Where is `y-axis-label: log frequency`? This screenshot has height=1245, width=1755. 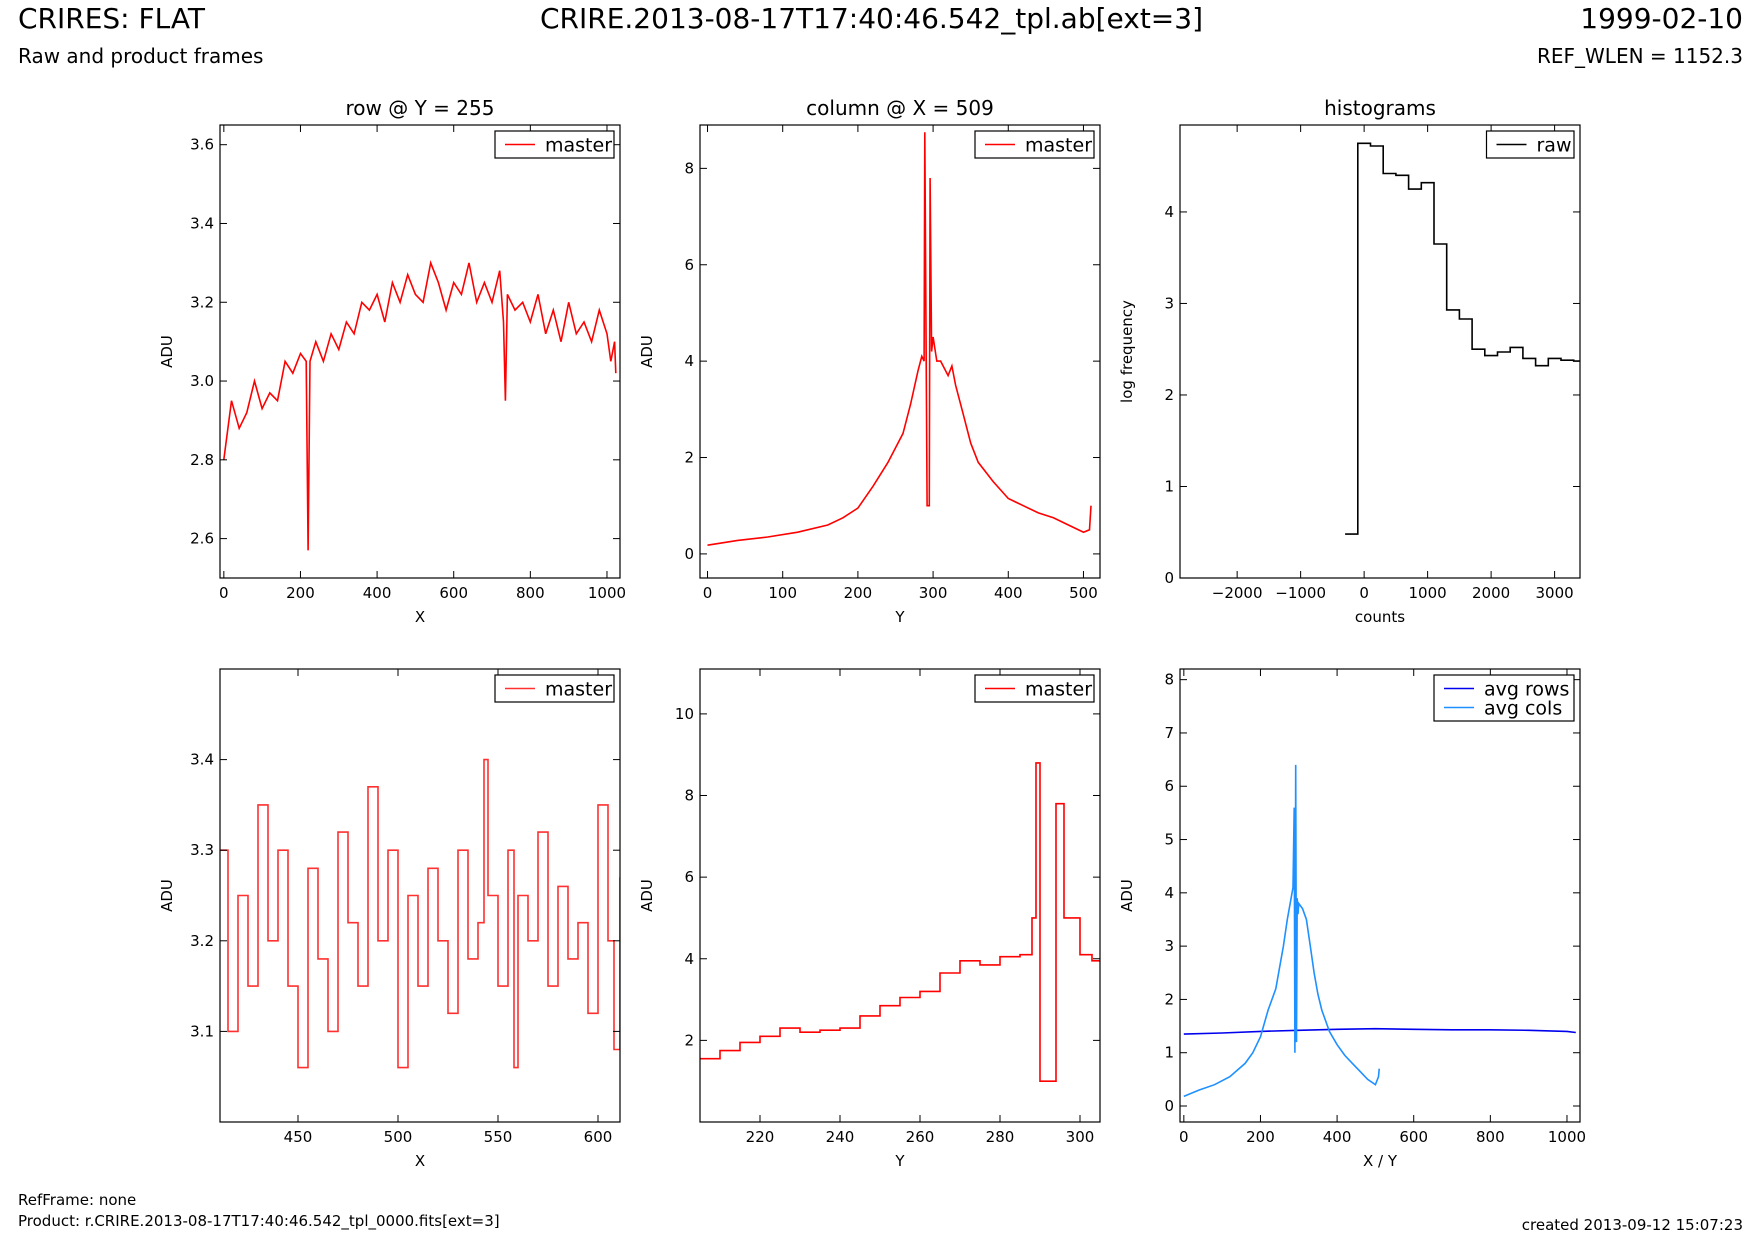
y-axis-label: log frequency is located at coordinates (1127, 351).